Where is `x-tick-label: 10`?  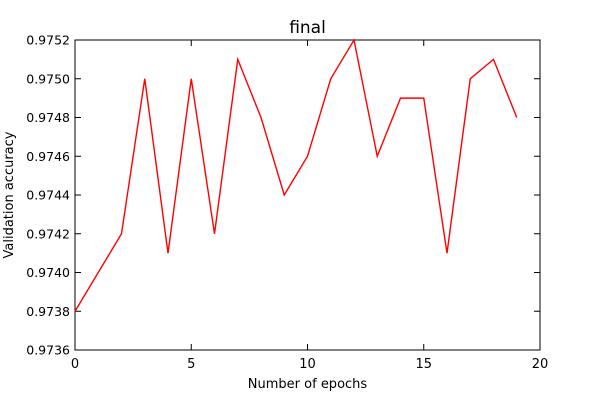
x-tick-label: 10 is located at coordinates (307, 364).